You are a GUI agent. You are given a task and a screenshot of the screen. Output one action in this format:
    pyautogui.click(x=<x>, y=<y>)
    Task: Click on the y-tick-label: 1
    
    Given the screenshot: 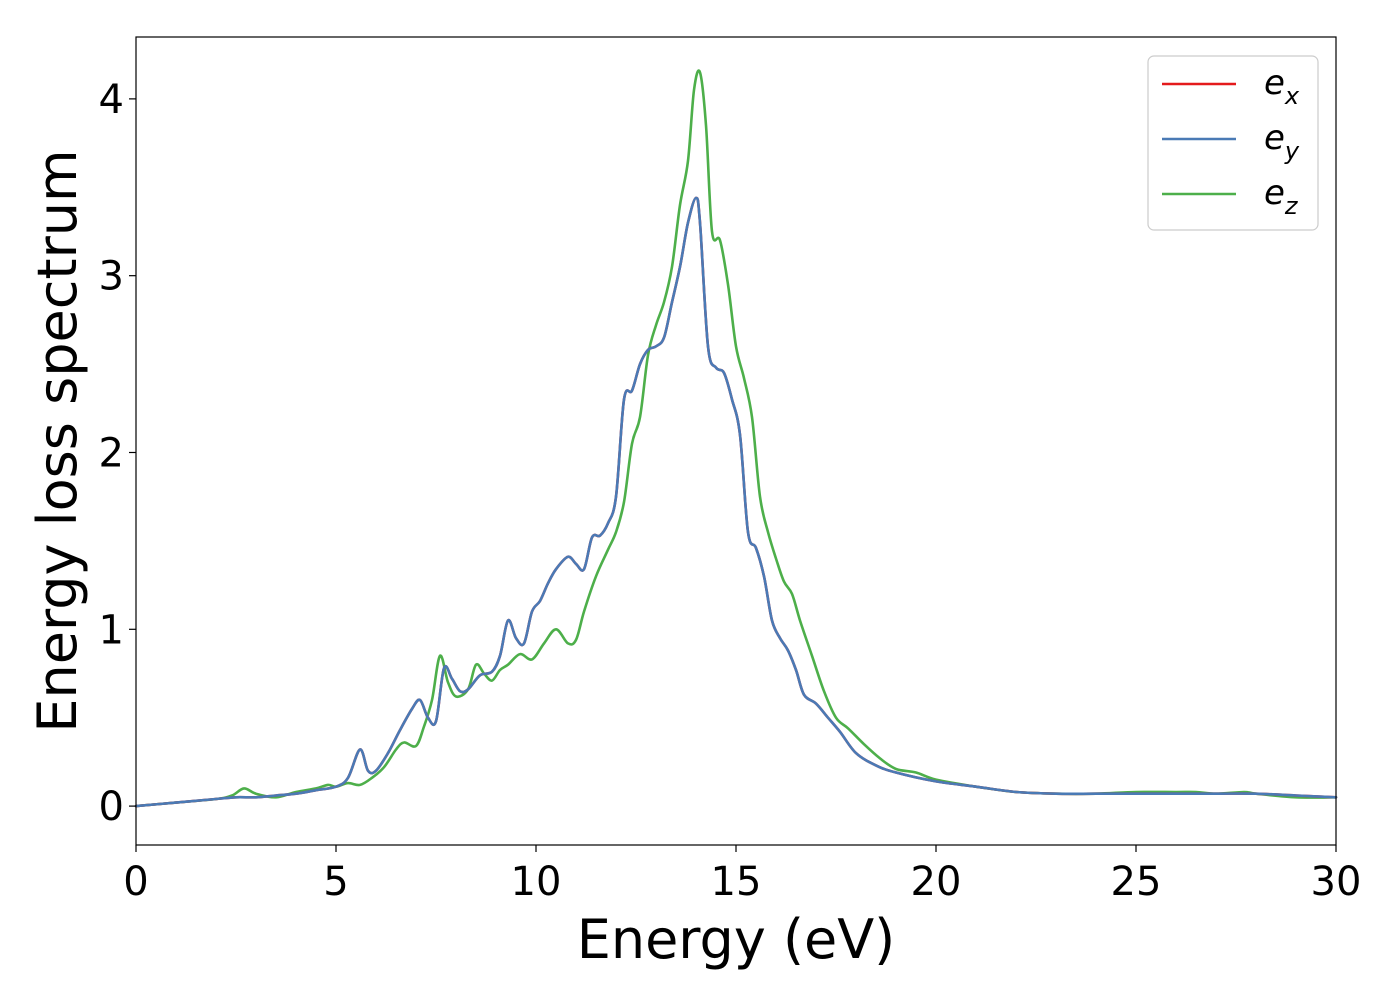 What is the action you would take?
    pyautogui.click(x=111, y=630)
    